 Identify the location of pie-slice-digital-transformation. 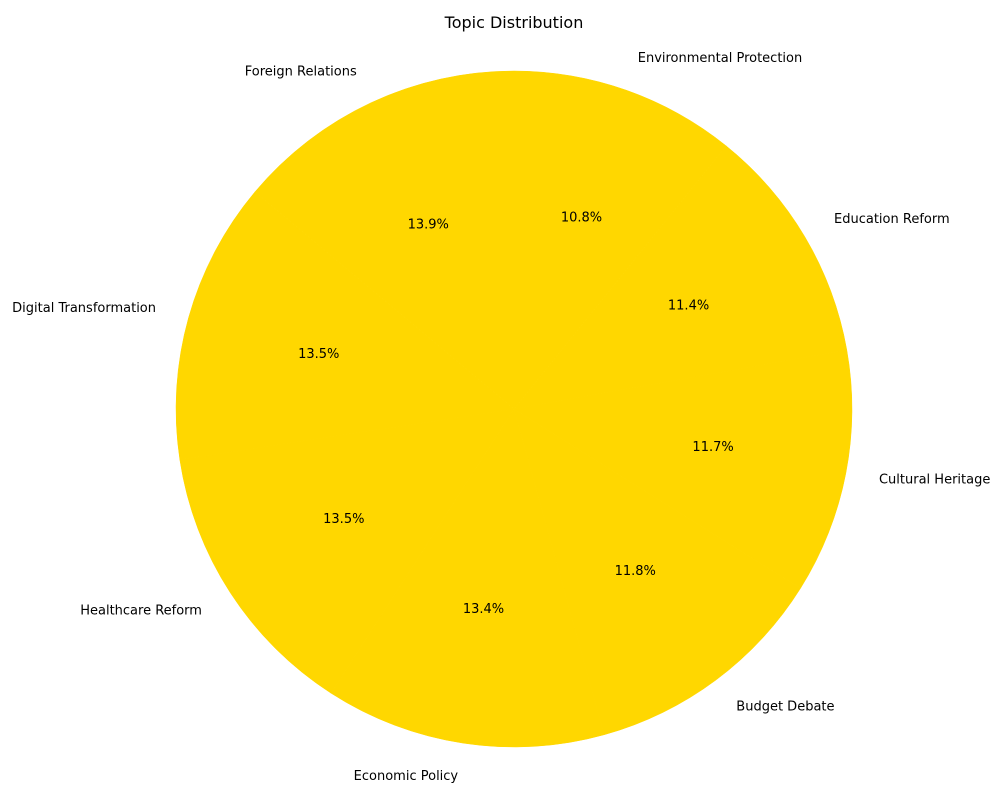
(345, 326).